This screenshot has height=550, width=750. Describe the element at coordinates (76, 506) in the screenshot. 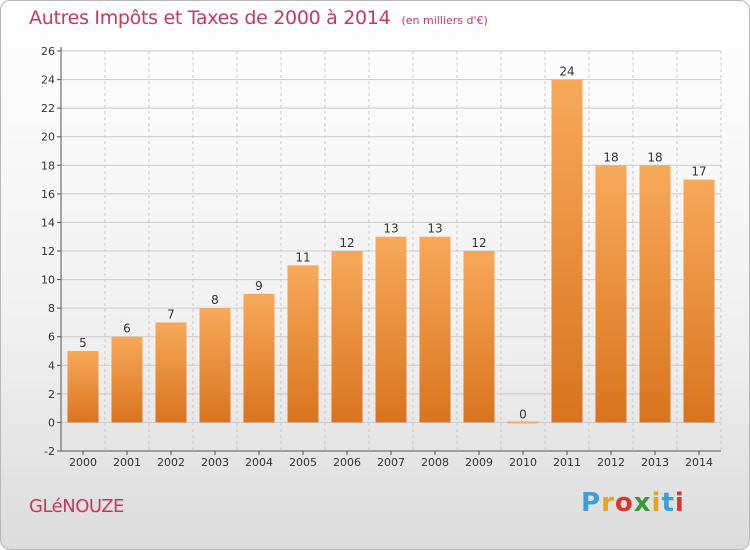

I see `commune-name: GLéNOUZE` at that location.